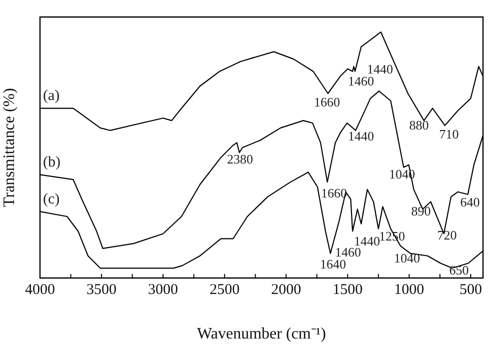 This screenshot has height=348, width=500. I want to click on annotation: 2380, so click(240, 158).